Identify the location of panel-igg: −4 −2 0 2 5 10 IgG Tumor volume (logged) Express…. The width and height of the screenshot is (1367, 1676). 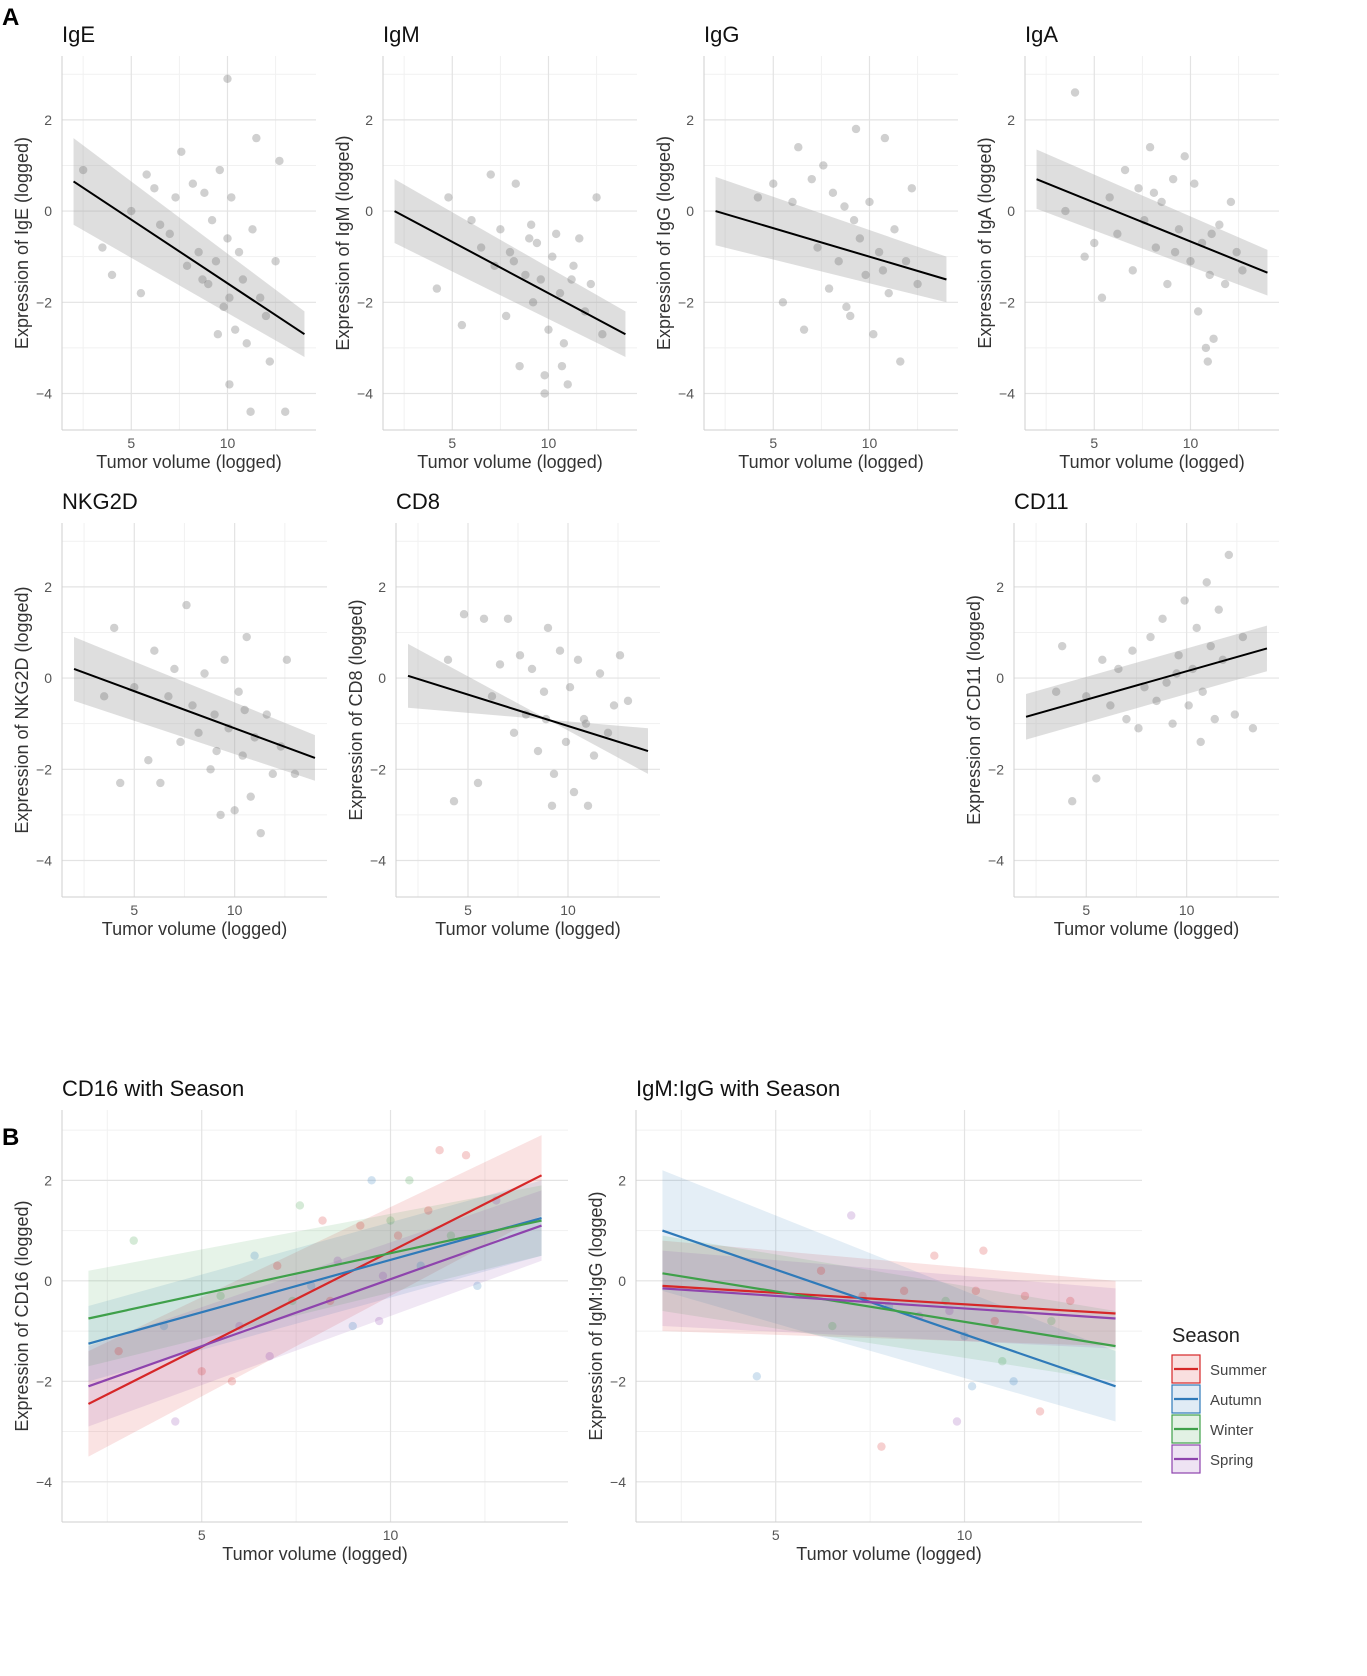
(806, 247).